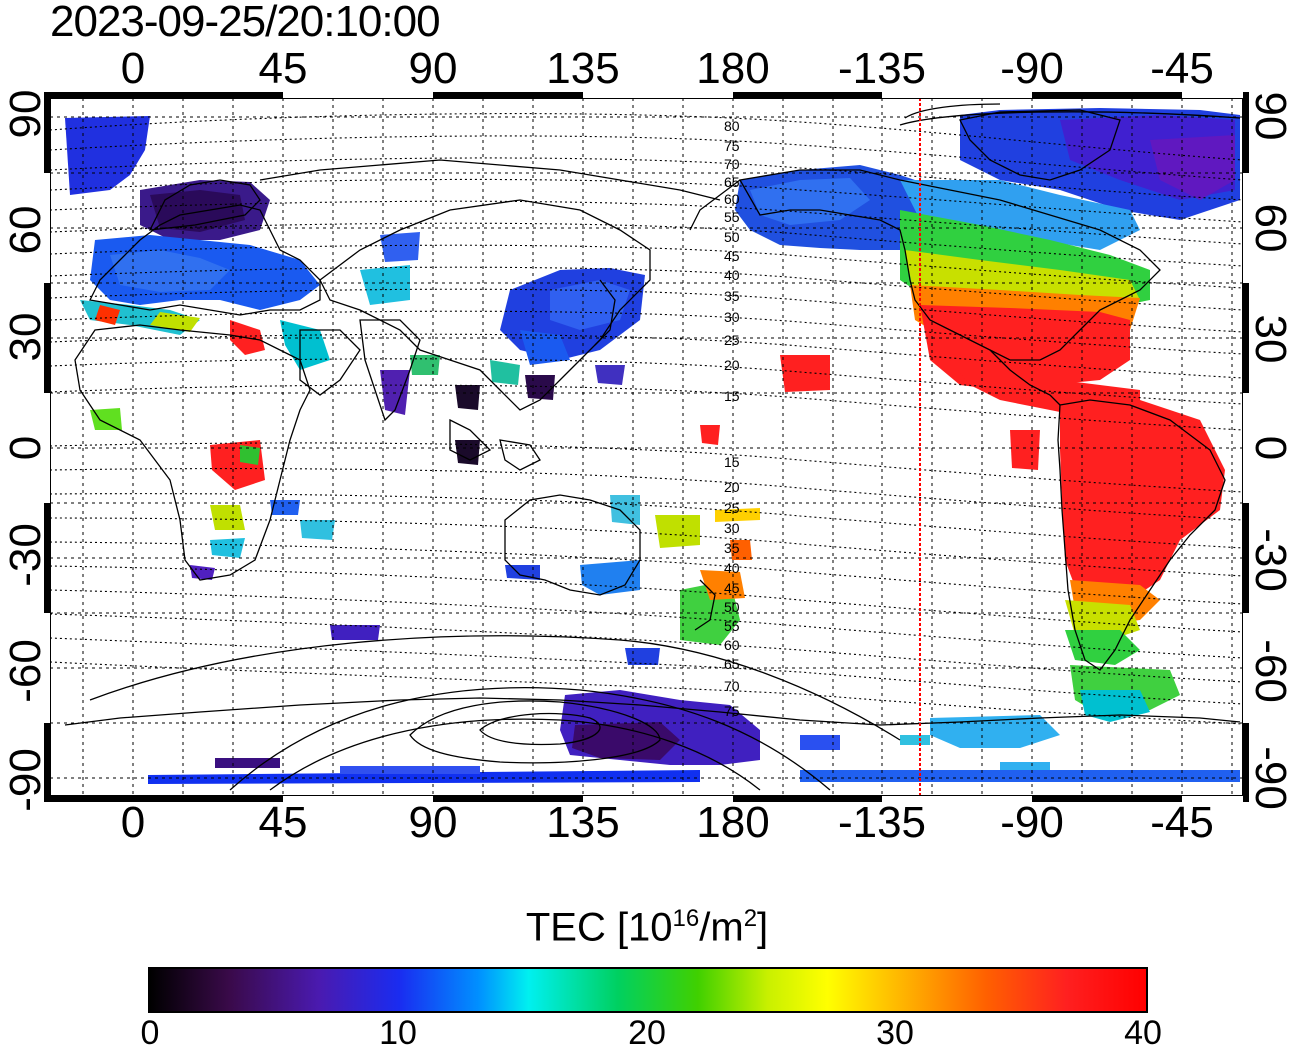  What do you see at coordinates (647, 1033) in the screenshot?
I see `colorbar-tick: 20` at bounding box center [647, 1033].